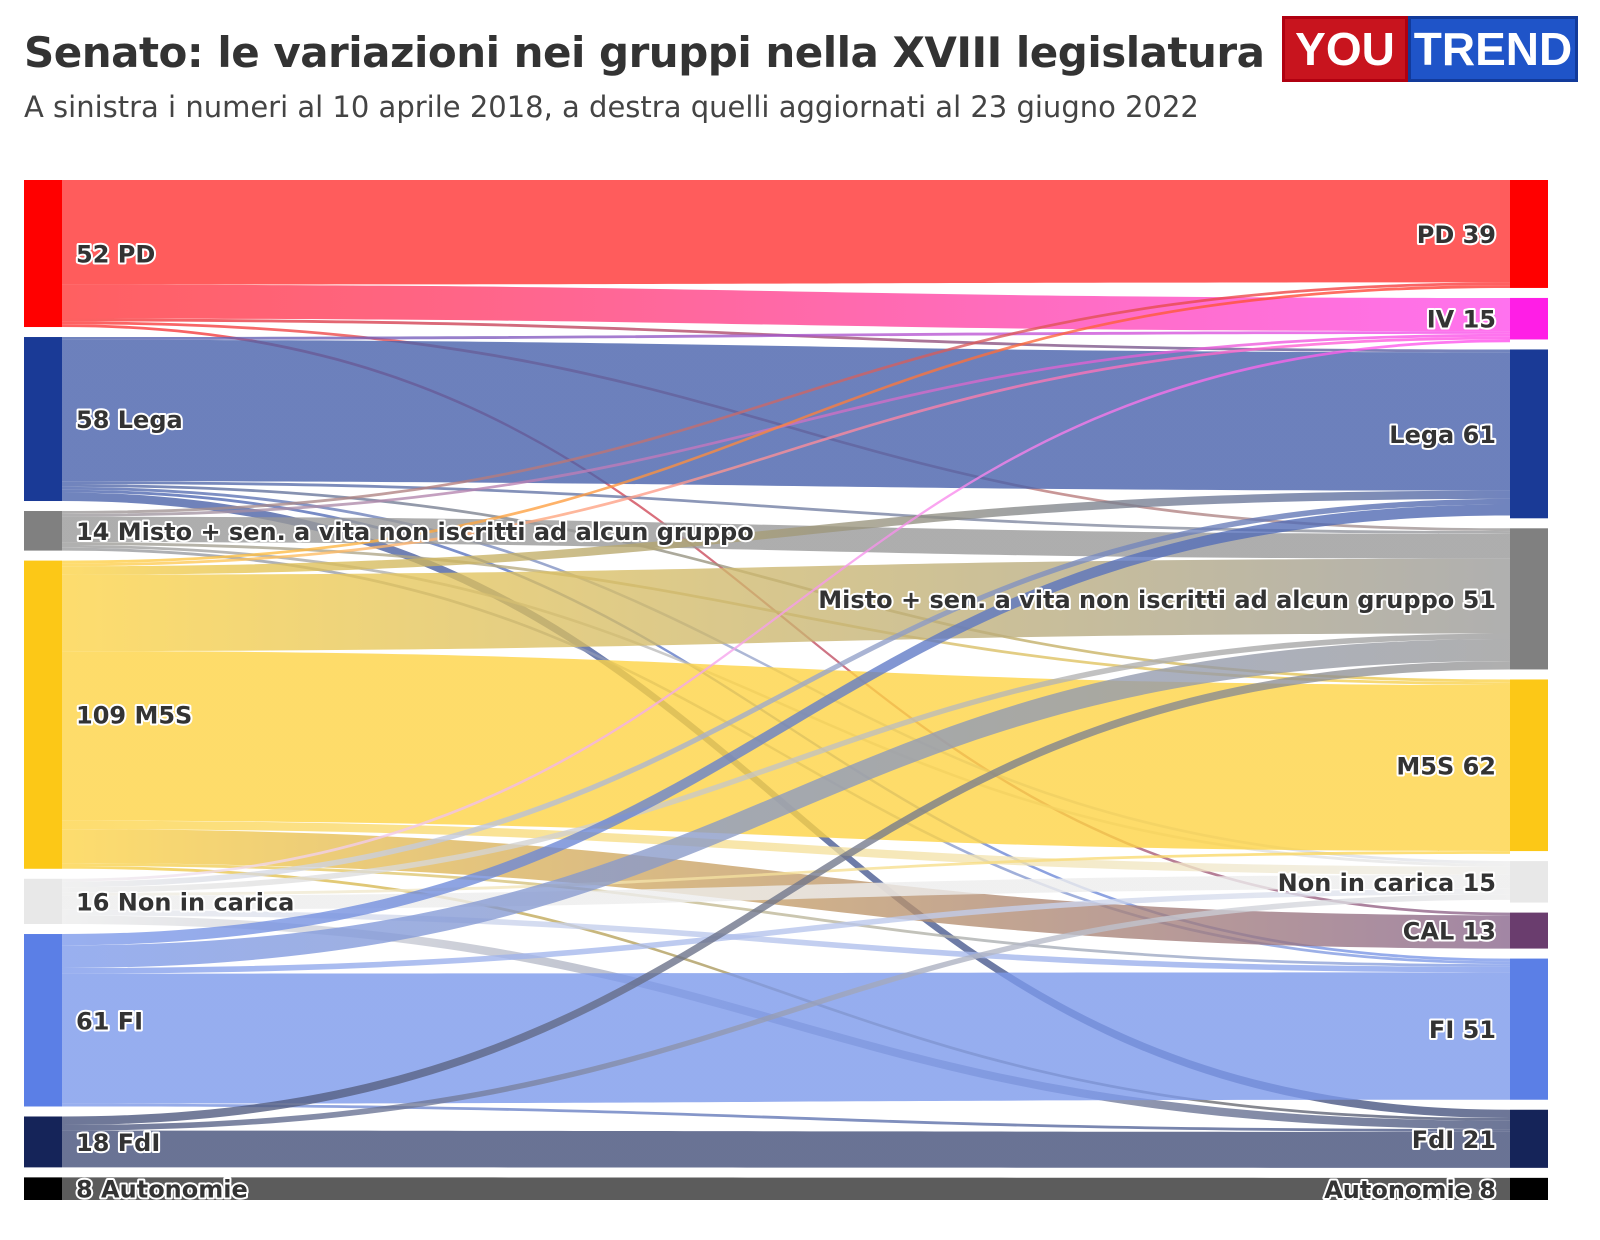  I want to click on left-node-PD, so click(43, 254).